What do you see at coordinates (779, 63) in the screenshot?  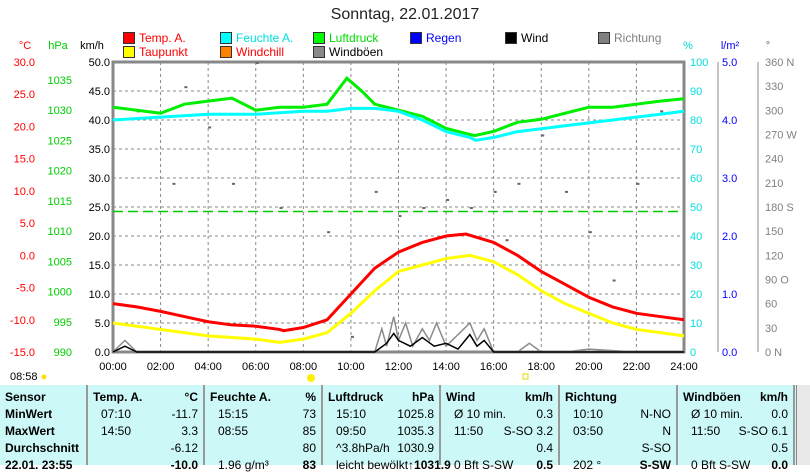 I see `direction-tick: 360 N` at bounding box center [779, 63].